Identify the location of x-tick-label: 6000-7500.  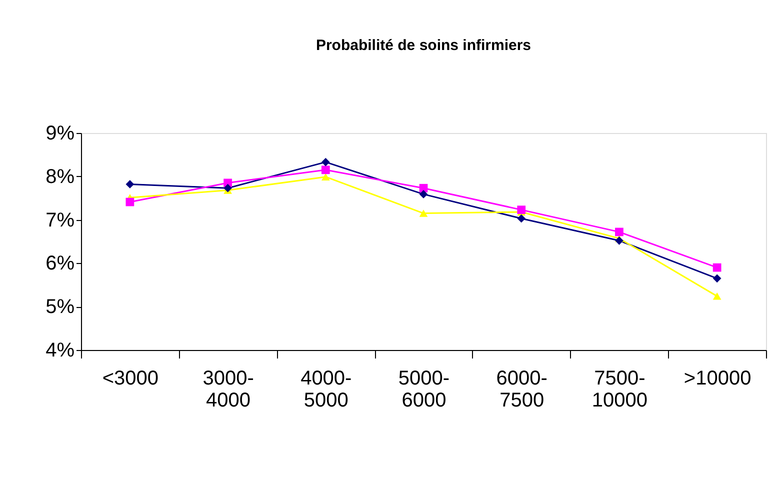
(522, 390).